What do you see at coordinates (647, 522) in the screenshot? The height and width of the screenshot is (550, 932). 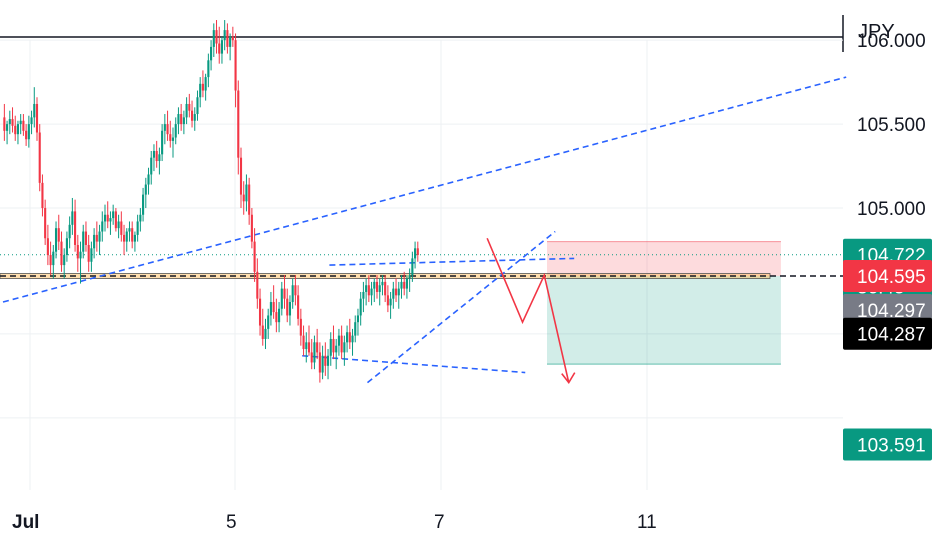 I see `x-tick-label: 11` at bounding box center [647, 522].